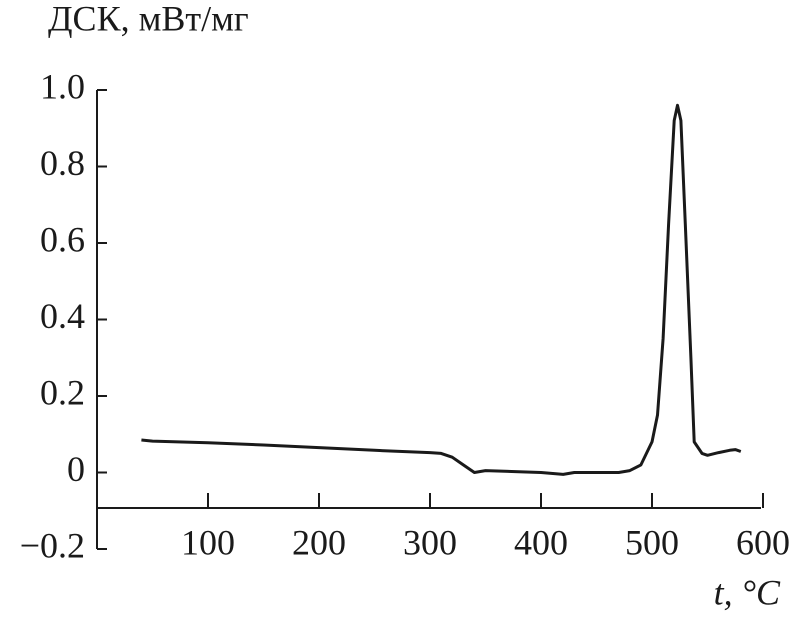 This screenshot has width=790, height=618. Describe the element at coordinates (52, 545) in the screenshot. I see `y-tick-label: −0.2` at that location.